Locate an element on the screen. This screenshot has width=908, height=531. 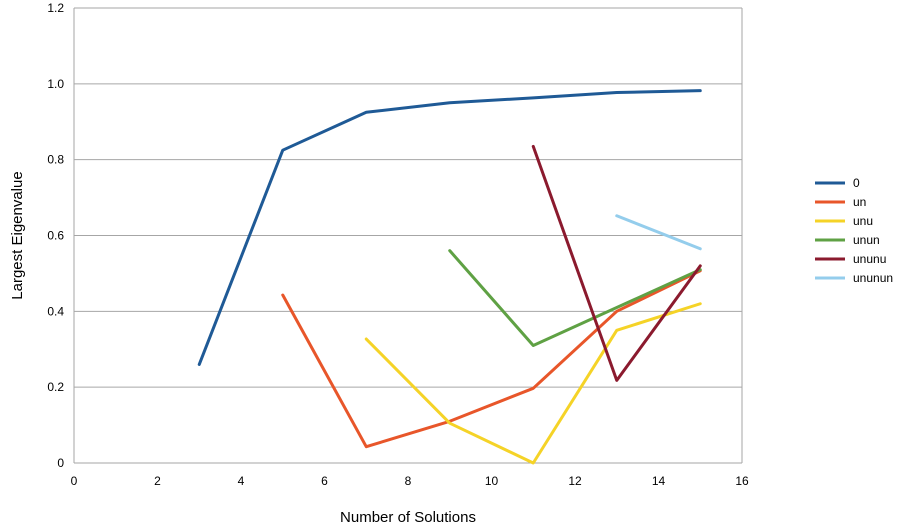
y-tick-label: 0.4 is located at coordinates (55, 311).